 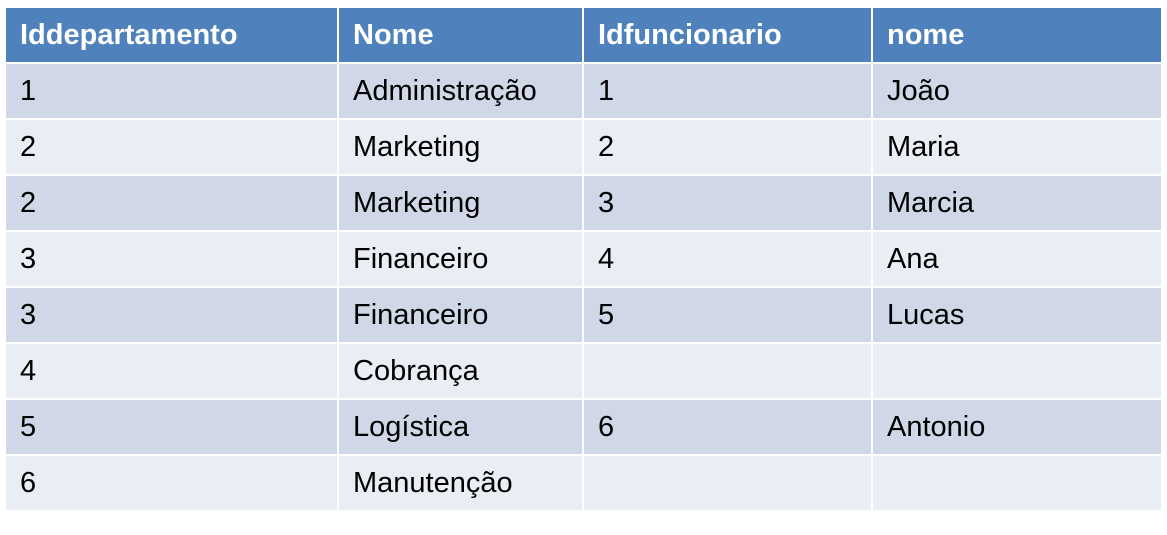 I want to click on cell-nome-funcionario: Maria, so click(x=1017, y=147).